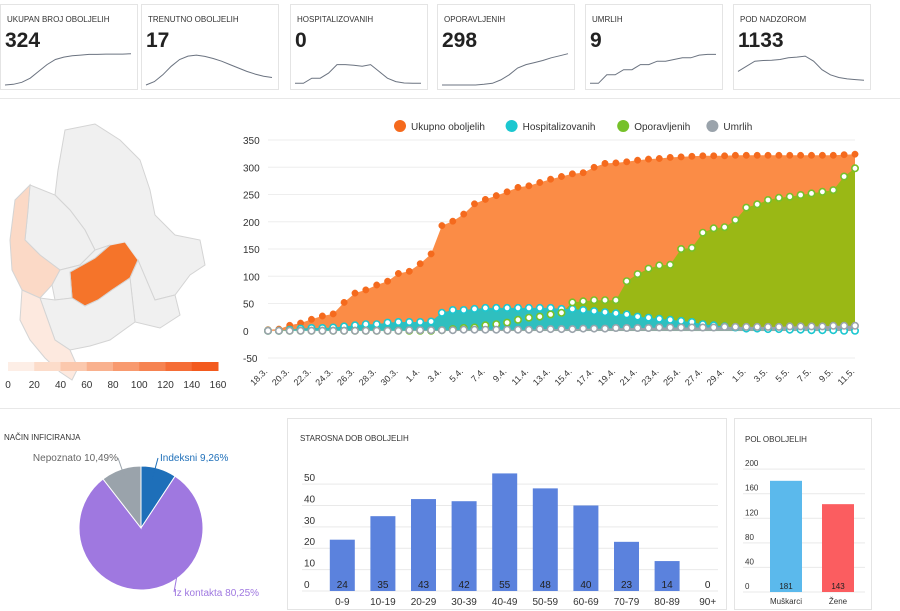 The width and height of the screenshot is (900, 611). Describe the element at coordinates (786, 536) in the screenshot. I see `gender-bar` at that location.